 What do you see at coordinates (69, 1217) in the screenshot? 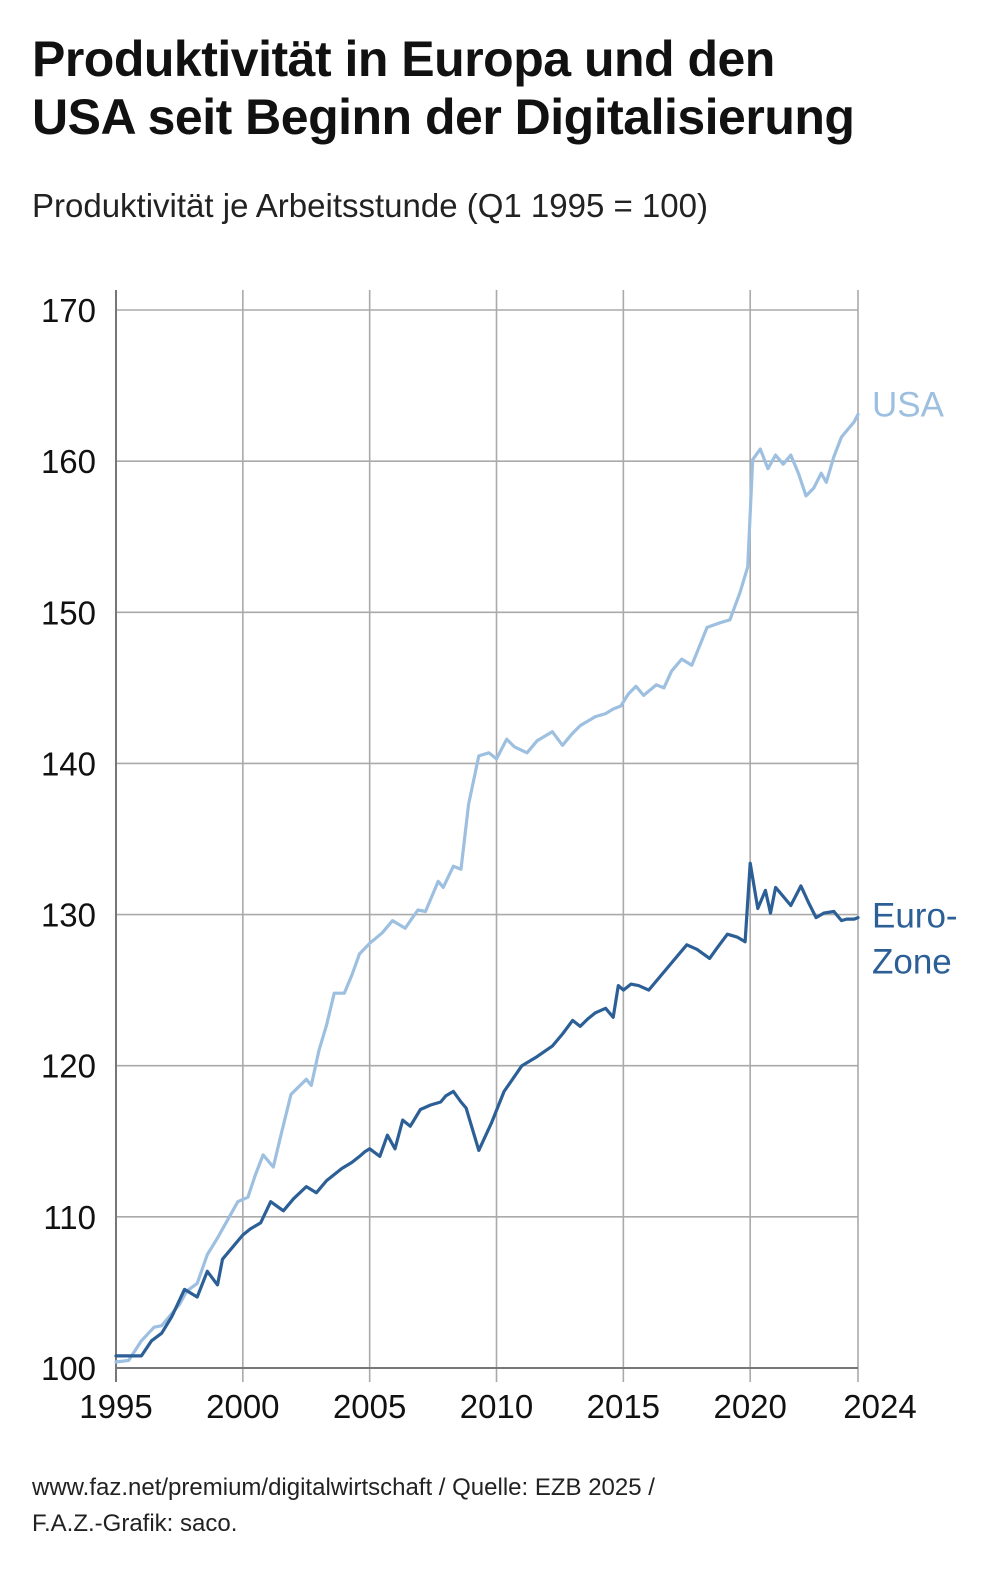
I see `y-tick-label: 110` at bounding box center [69, 1217].